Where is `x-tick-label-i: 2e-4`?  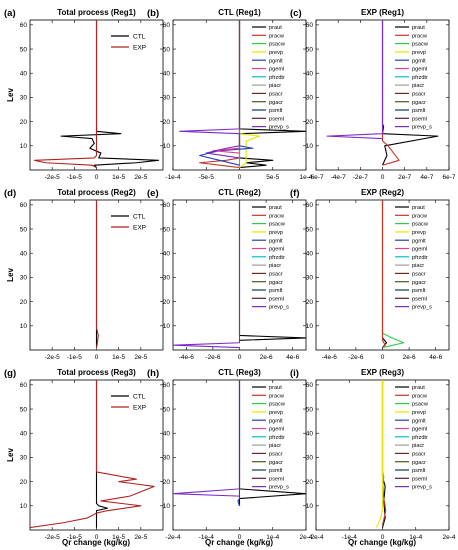
x-tick-label-i: 2e-4 is located at coordinates (448, 537).